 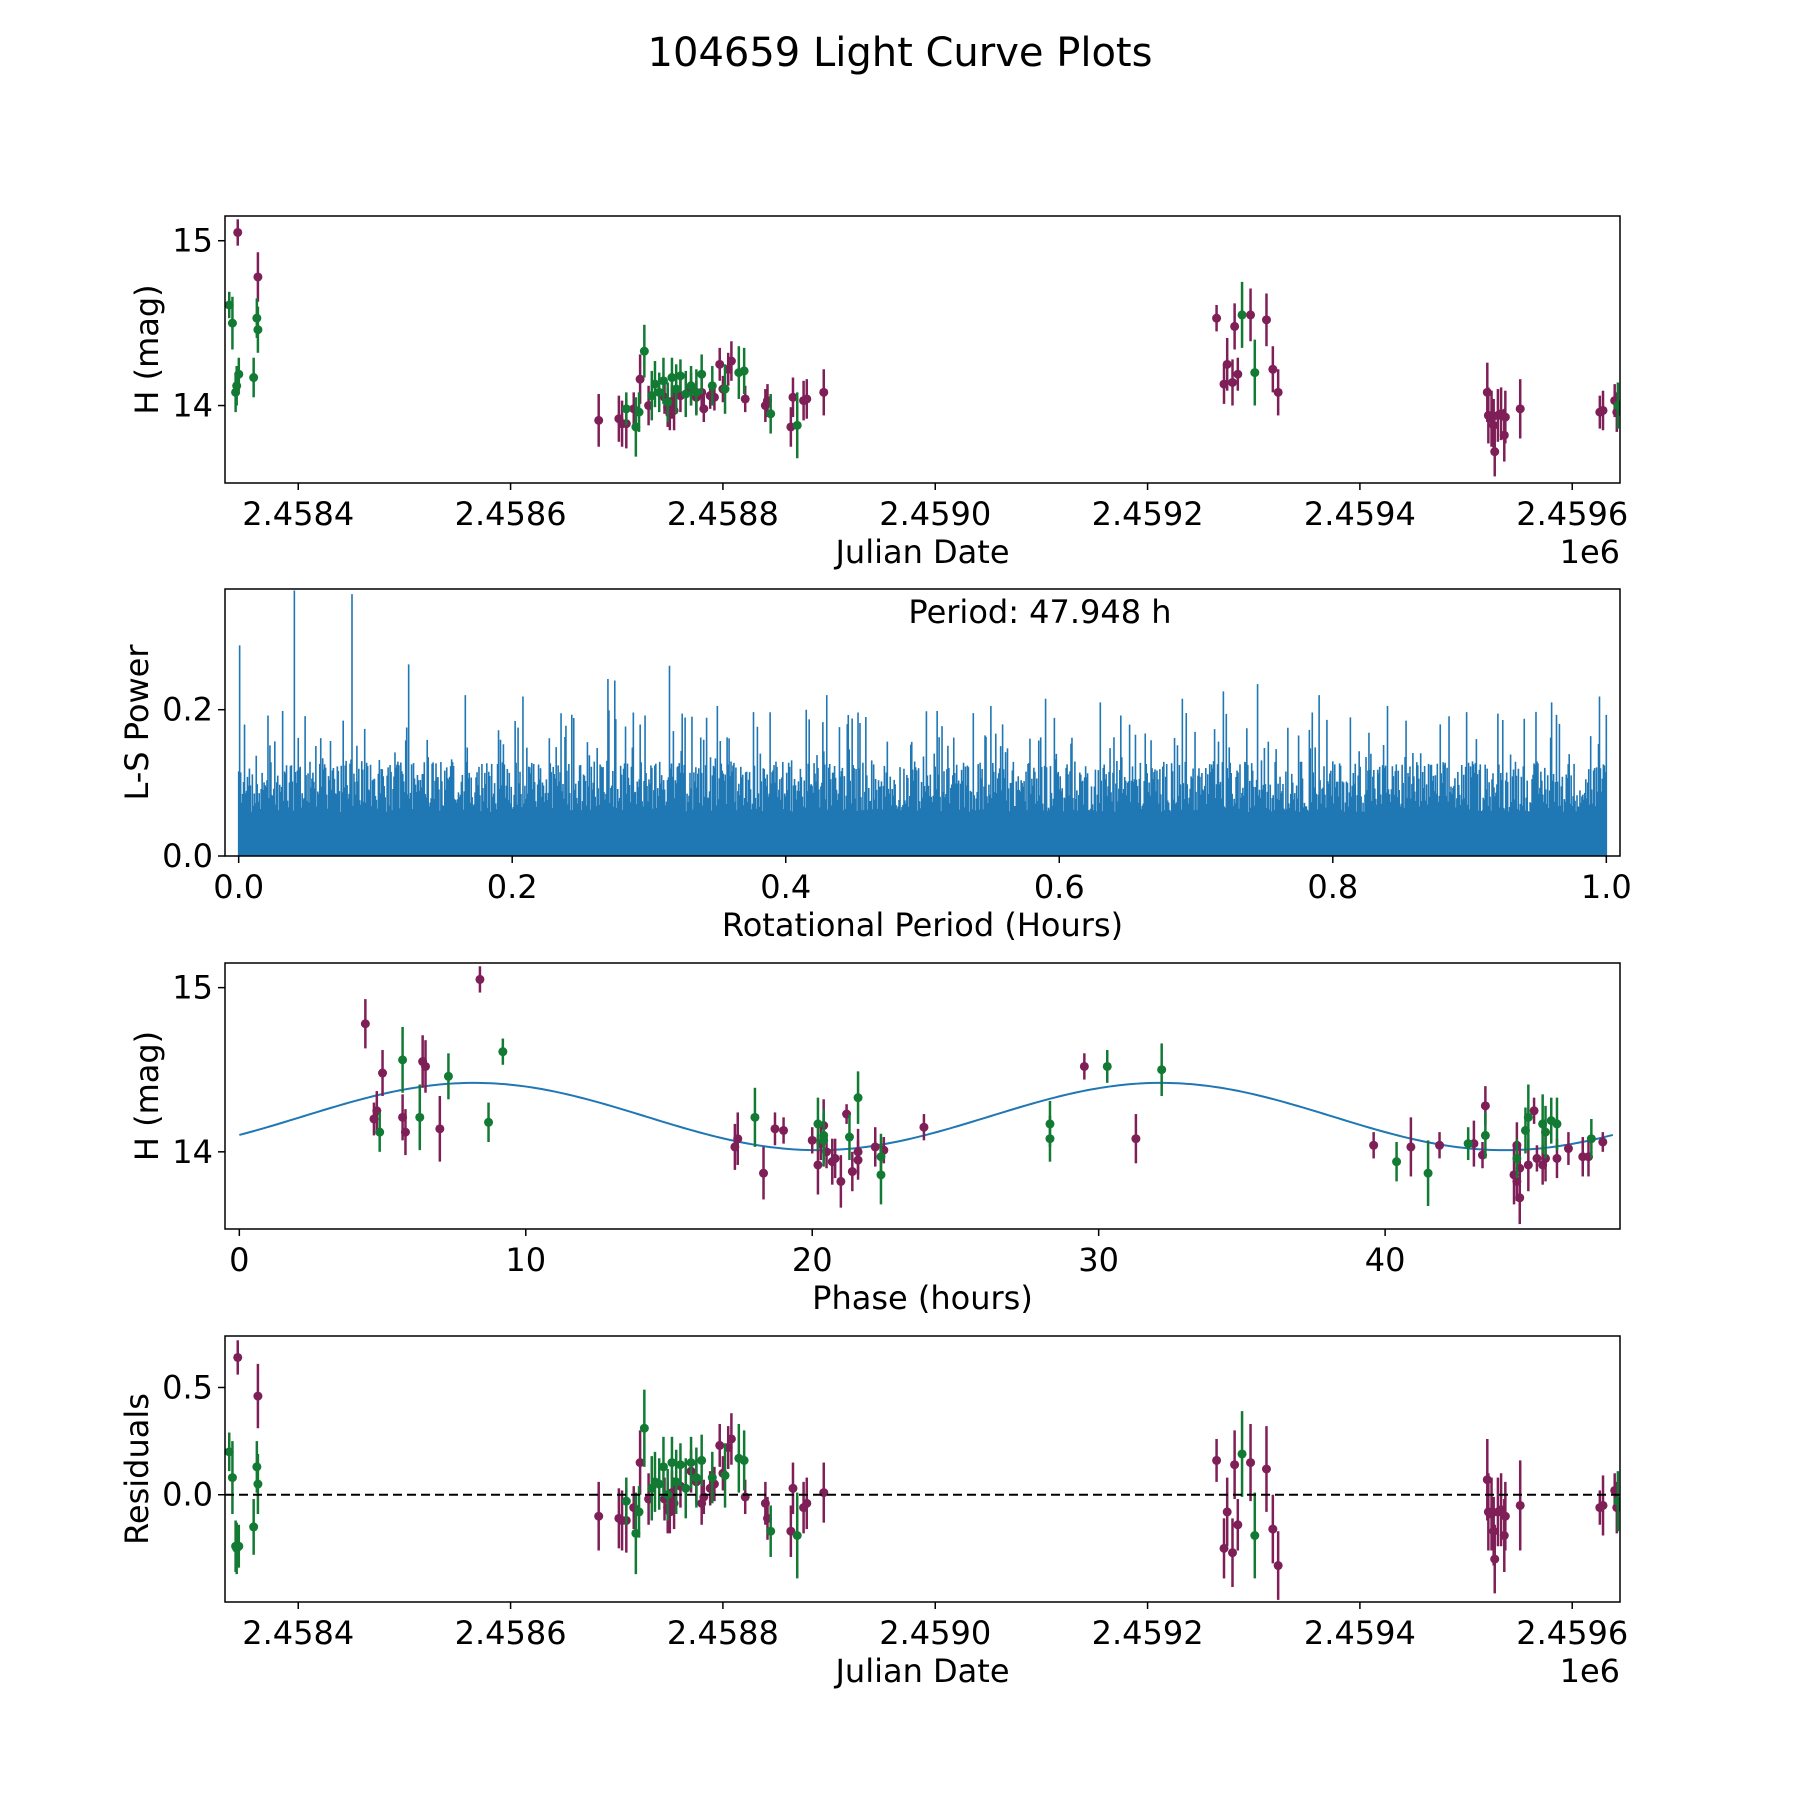 I want to click on period-annotation: Period: 47.948 h, so click(x=1039, y=612).